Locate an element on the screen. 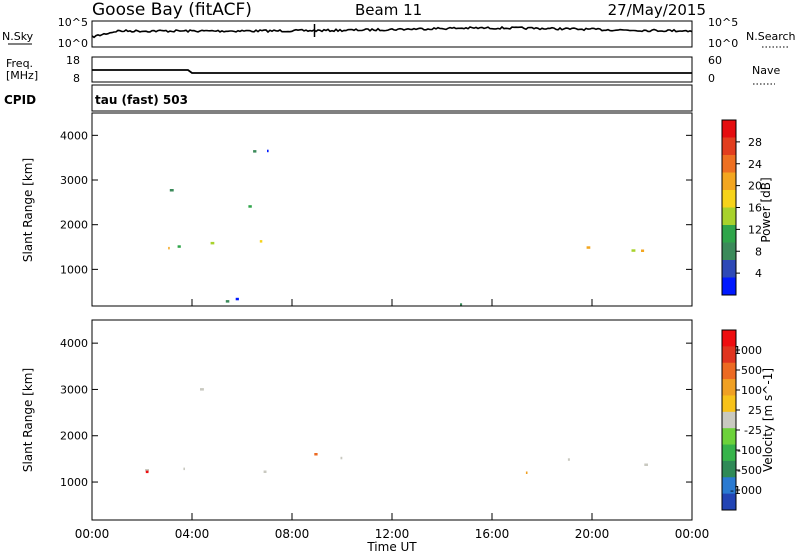 The image size is (800, 554). x-tick-label: 20:00 is located at coordinates (592, 534).